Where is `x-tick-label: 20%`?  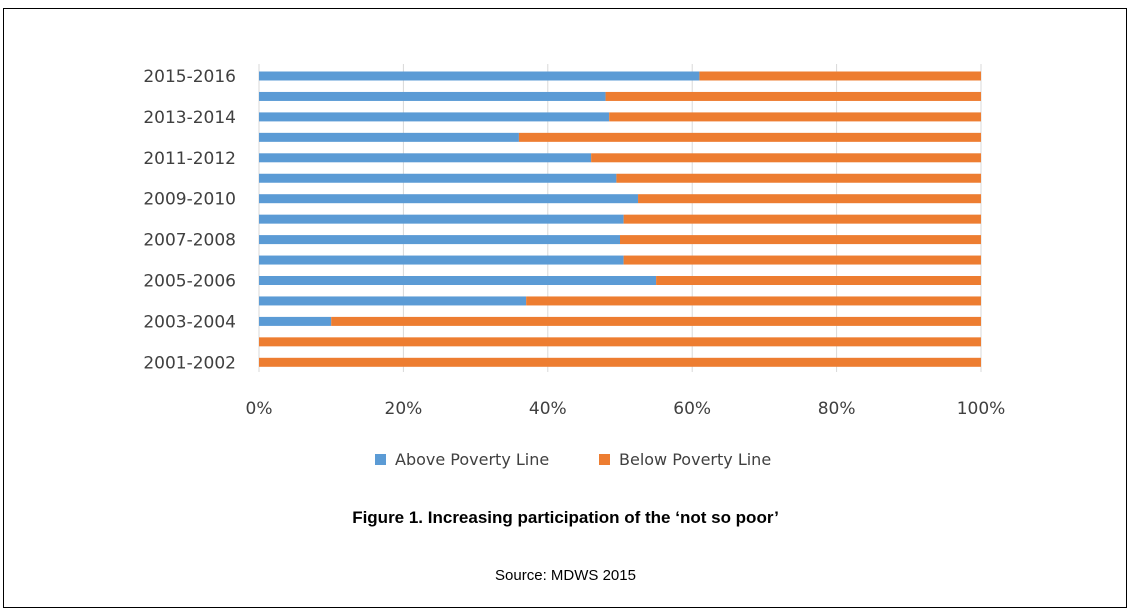
x-tick-label: 20% is located at coordinates (404, 409).